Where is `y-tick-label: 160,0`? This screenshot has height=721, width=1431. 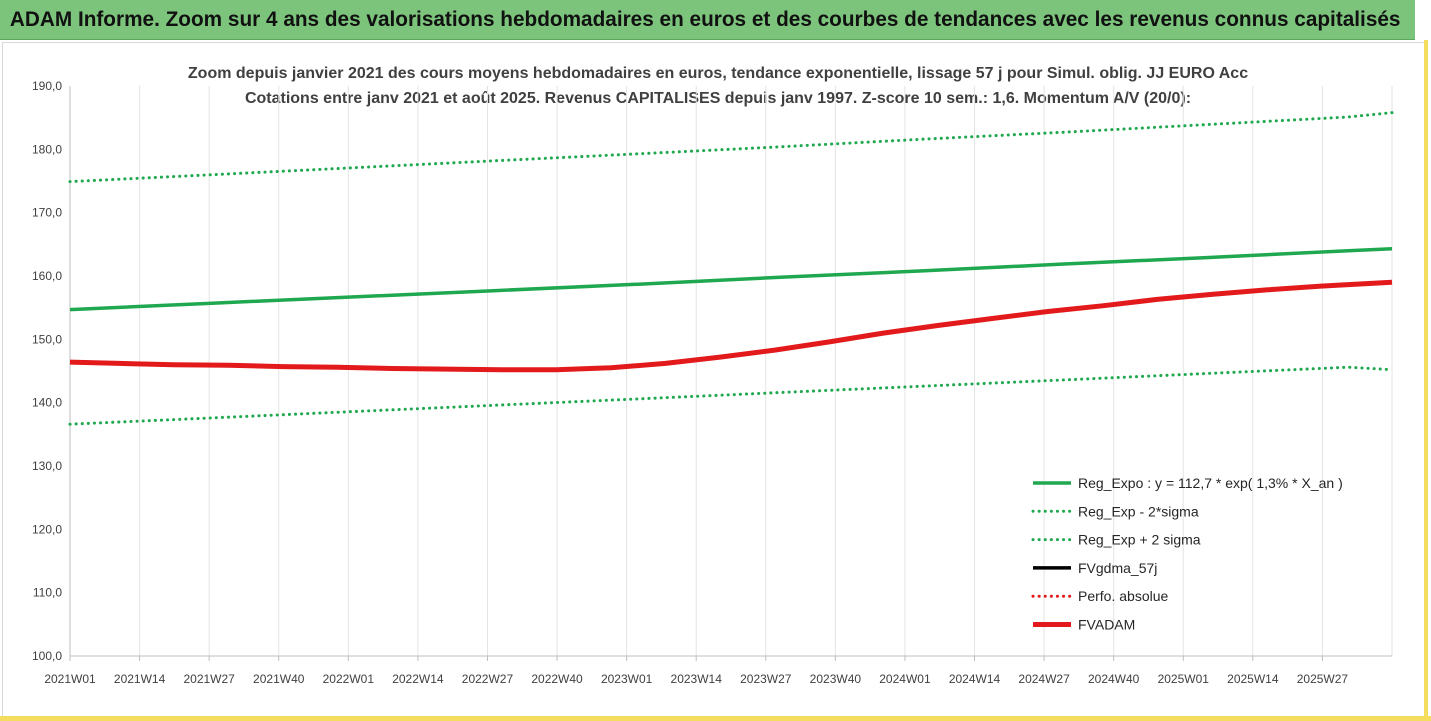 y-tick-label: 160,0 is located at coordinates (47, 276).